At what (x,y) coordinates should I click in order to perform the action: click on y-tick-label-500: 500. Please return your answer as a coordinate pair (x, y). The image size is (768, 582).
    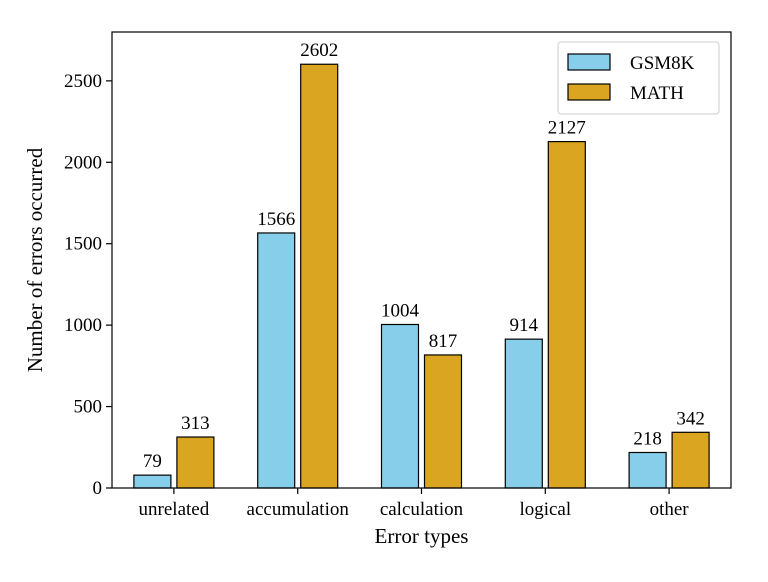
    Looking at the image, I should click on (88, 407).